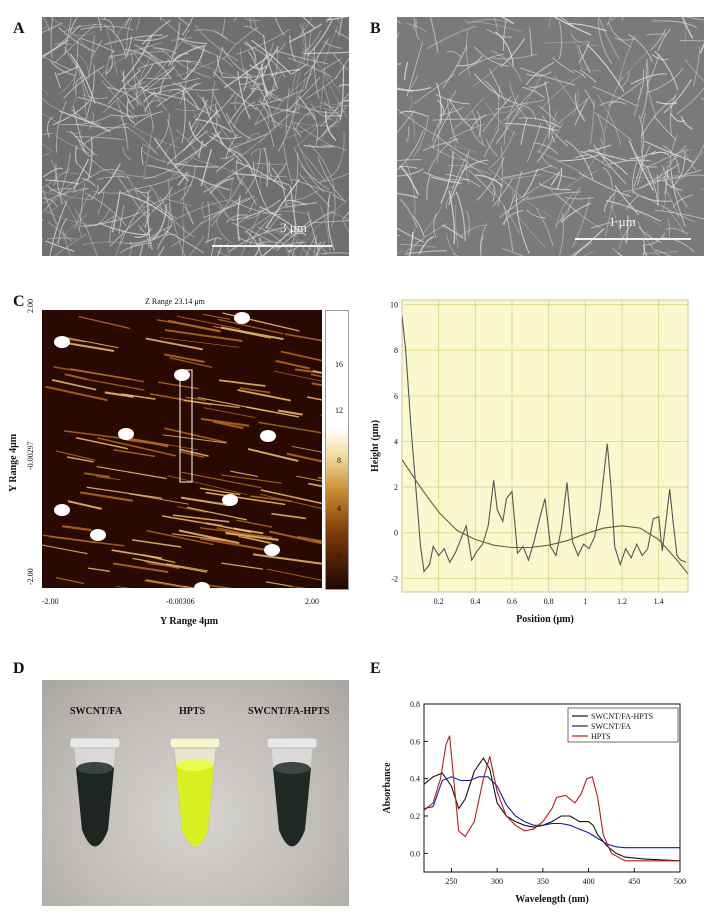  What do you see at coordinates (339, 410) in the screenshot?
I see `afm-cbar-tick-12: 12` at bounding box center [339, 410].